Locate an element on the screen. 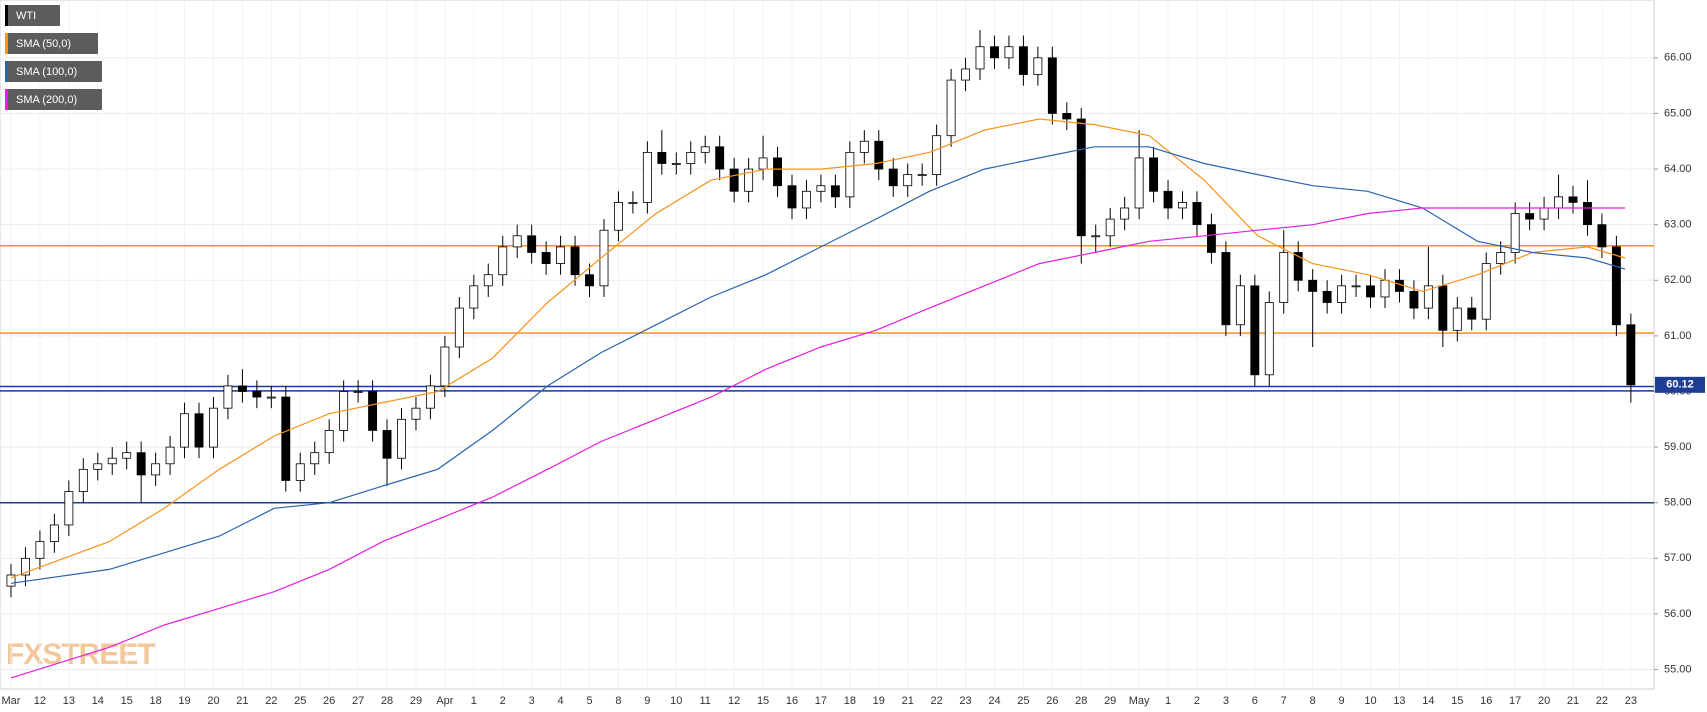  x-tick-label: 19 is located at coordinates (879, 701).